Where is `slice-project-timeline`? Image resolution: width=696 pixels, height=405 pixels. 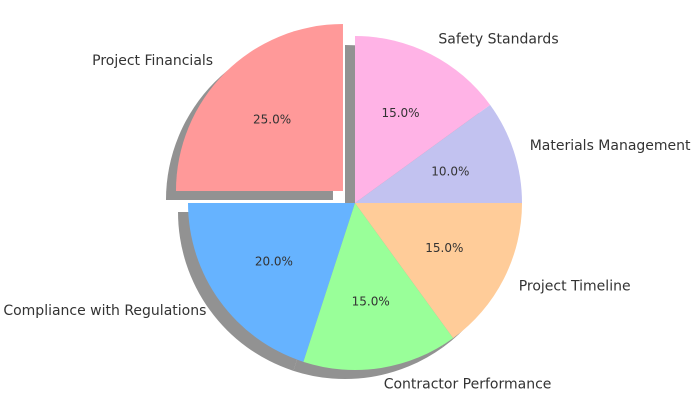
slice-project-timeline is located at coordinates (438, 271).